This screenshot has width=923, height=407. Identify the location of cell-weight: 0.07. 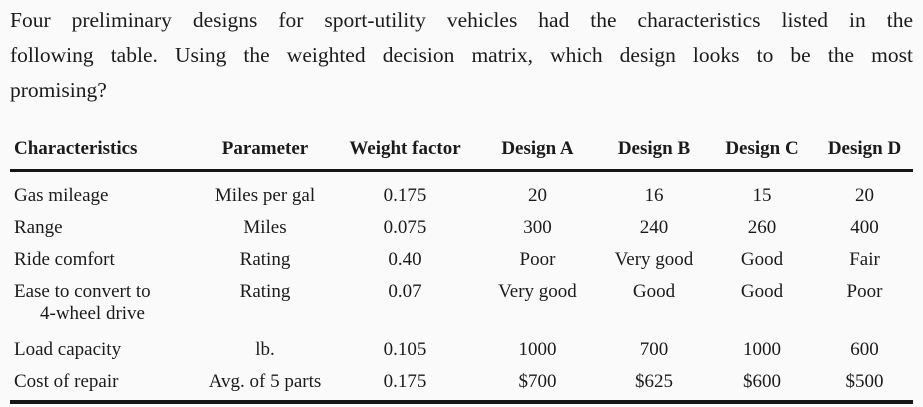
(405, 291).